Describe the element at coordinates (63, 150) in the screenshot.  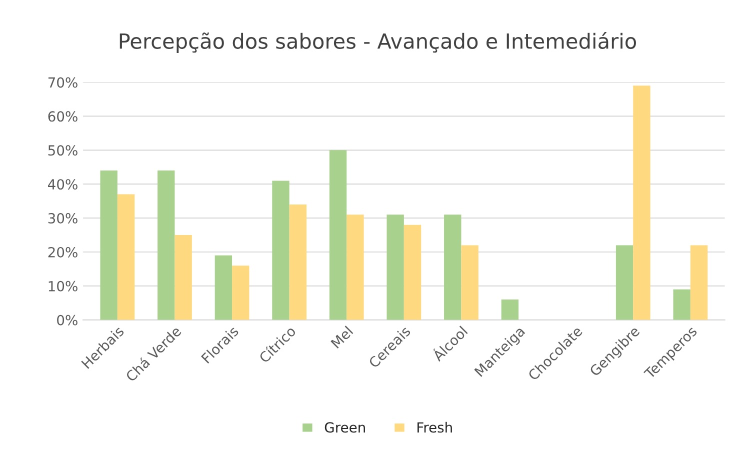
I see `y-tick-label: 50%` at that location.